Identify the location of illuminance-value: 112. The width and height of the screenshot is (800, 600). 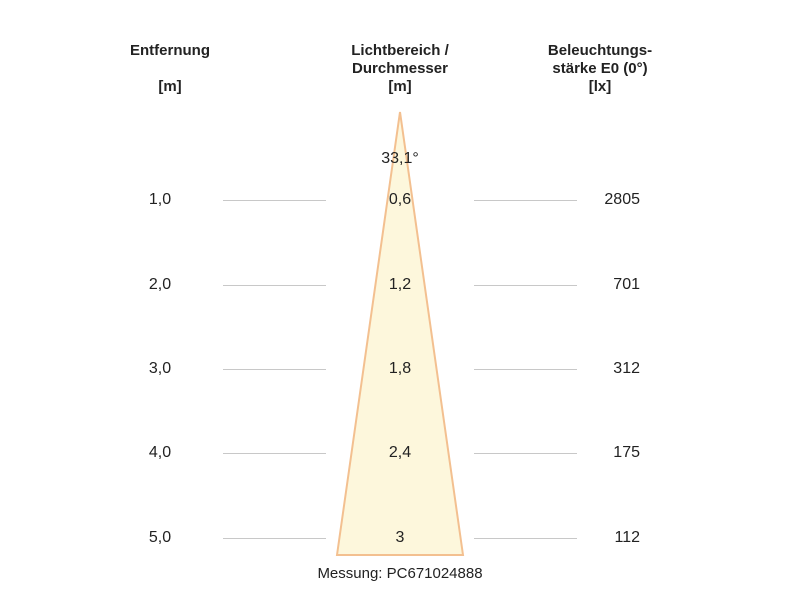
(627, 537).